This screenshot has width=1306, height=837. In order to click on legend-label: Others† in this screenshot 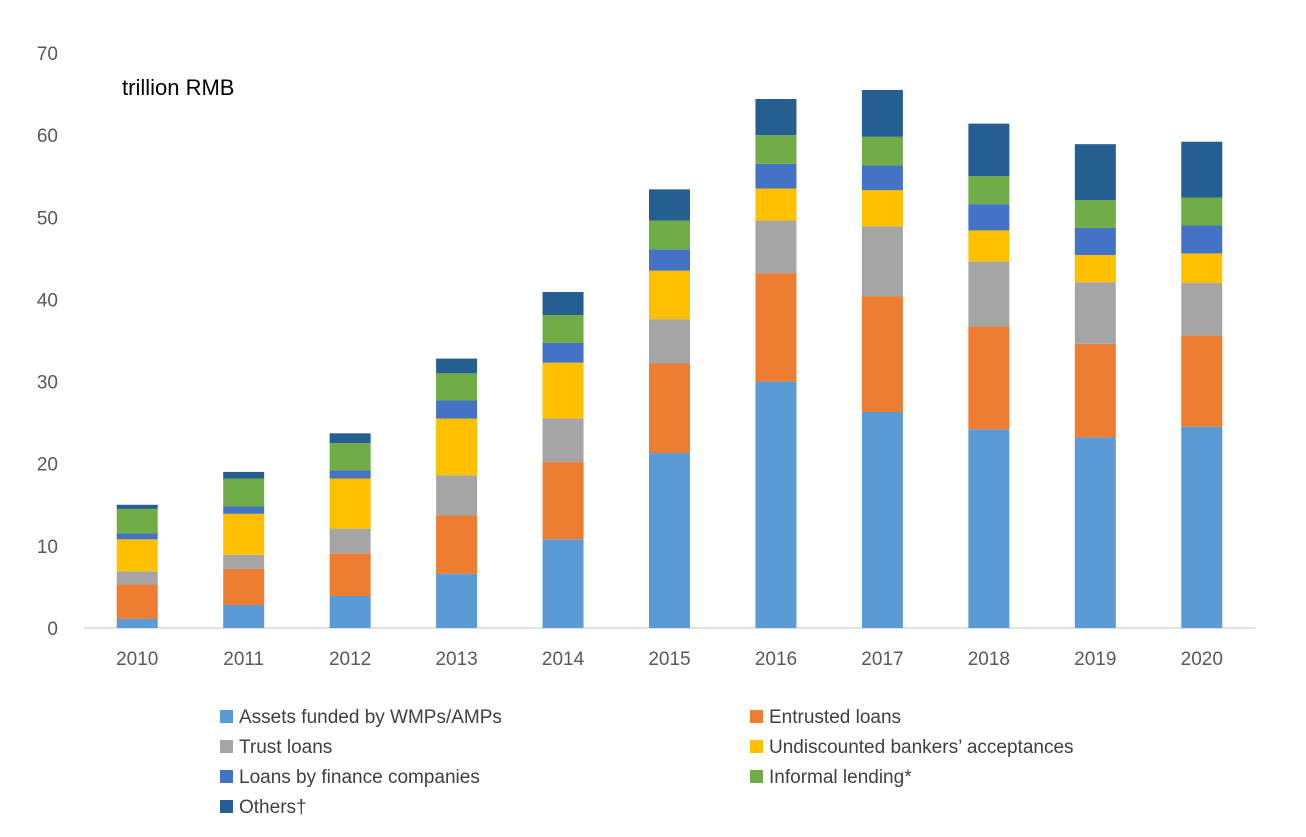, I will do `click(273, 807)`.